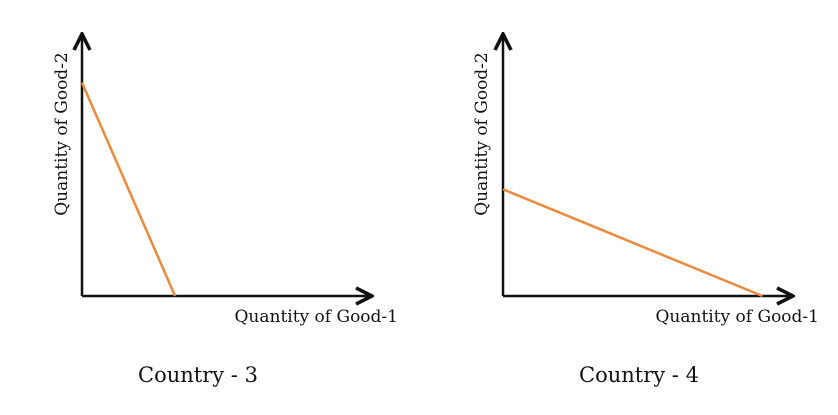 The image size is (838, 415). I want to click on country-caption: Country - 3, so click(198, 375).